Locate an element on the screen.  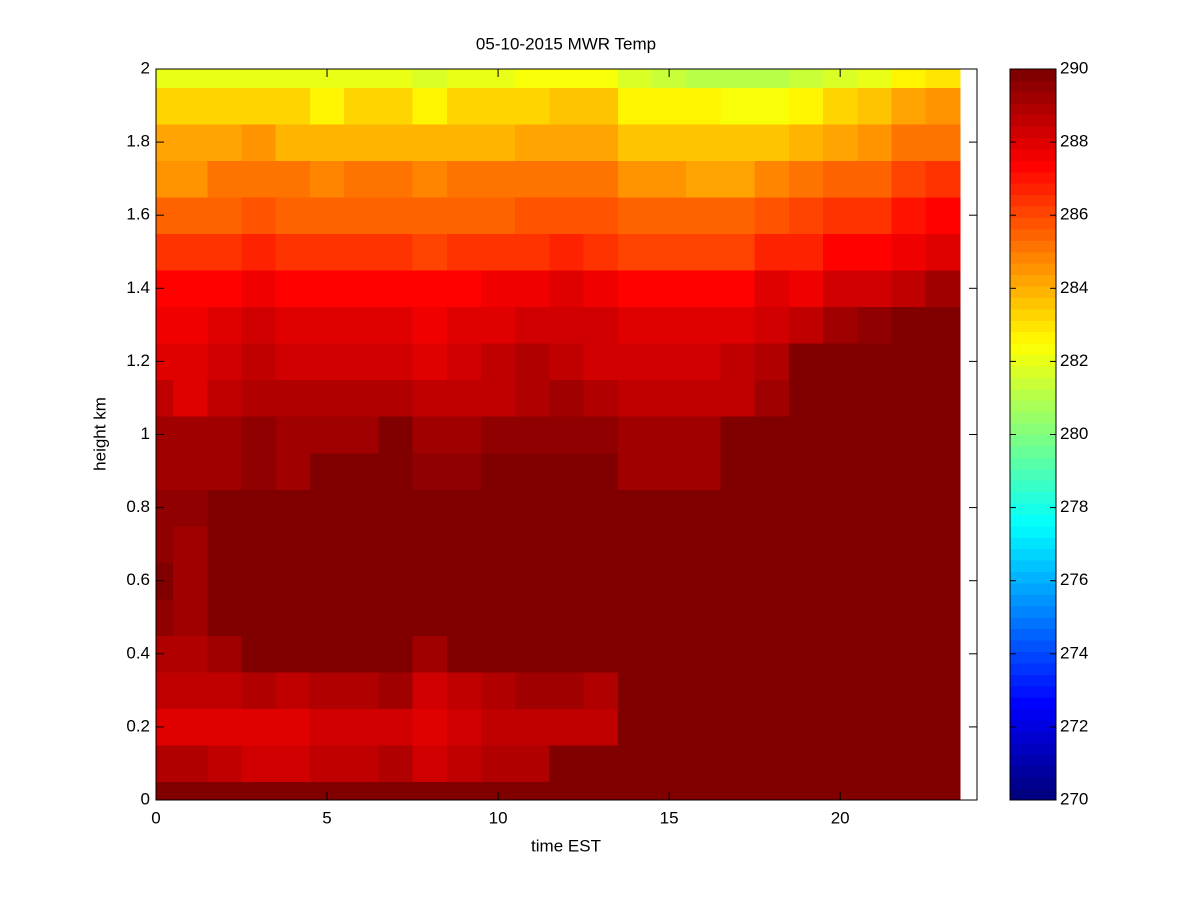
y-tick-label: 2 is located at coordinates (145, 67).